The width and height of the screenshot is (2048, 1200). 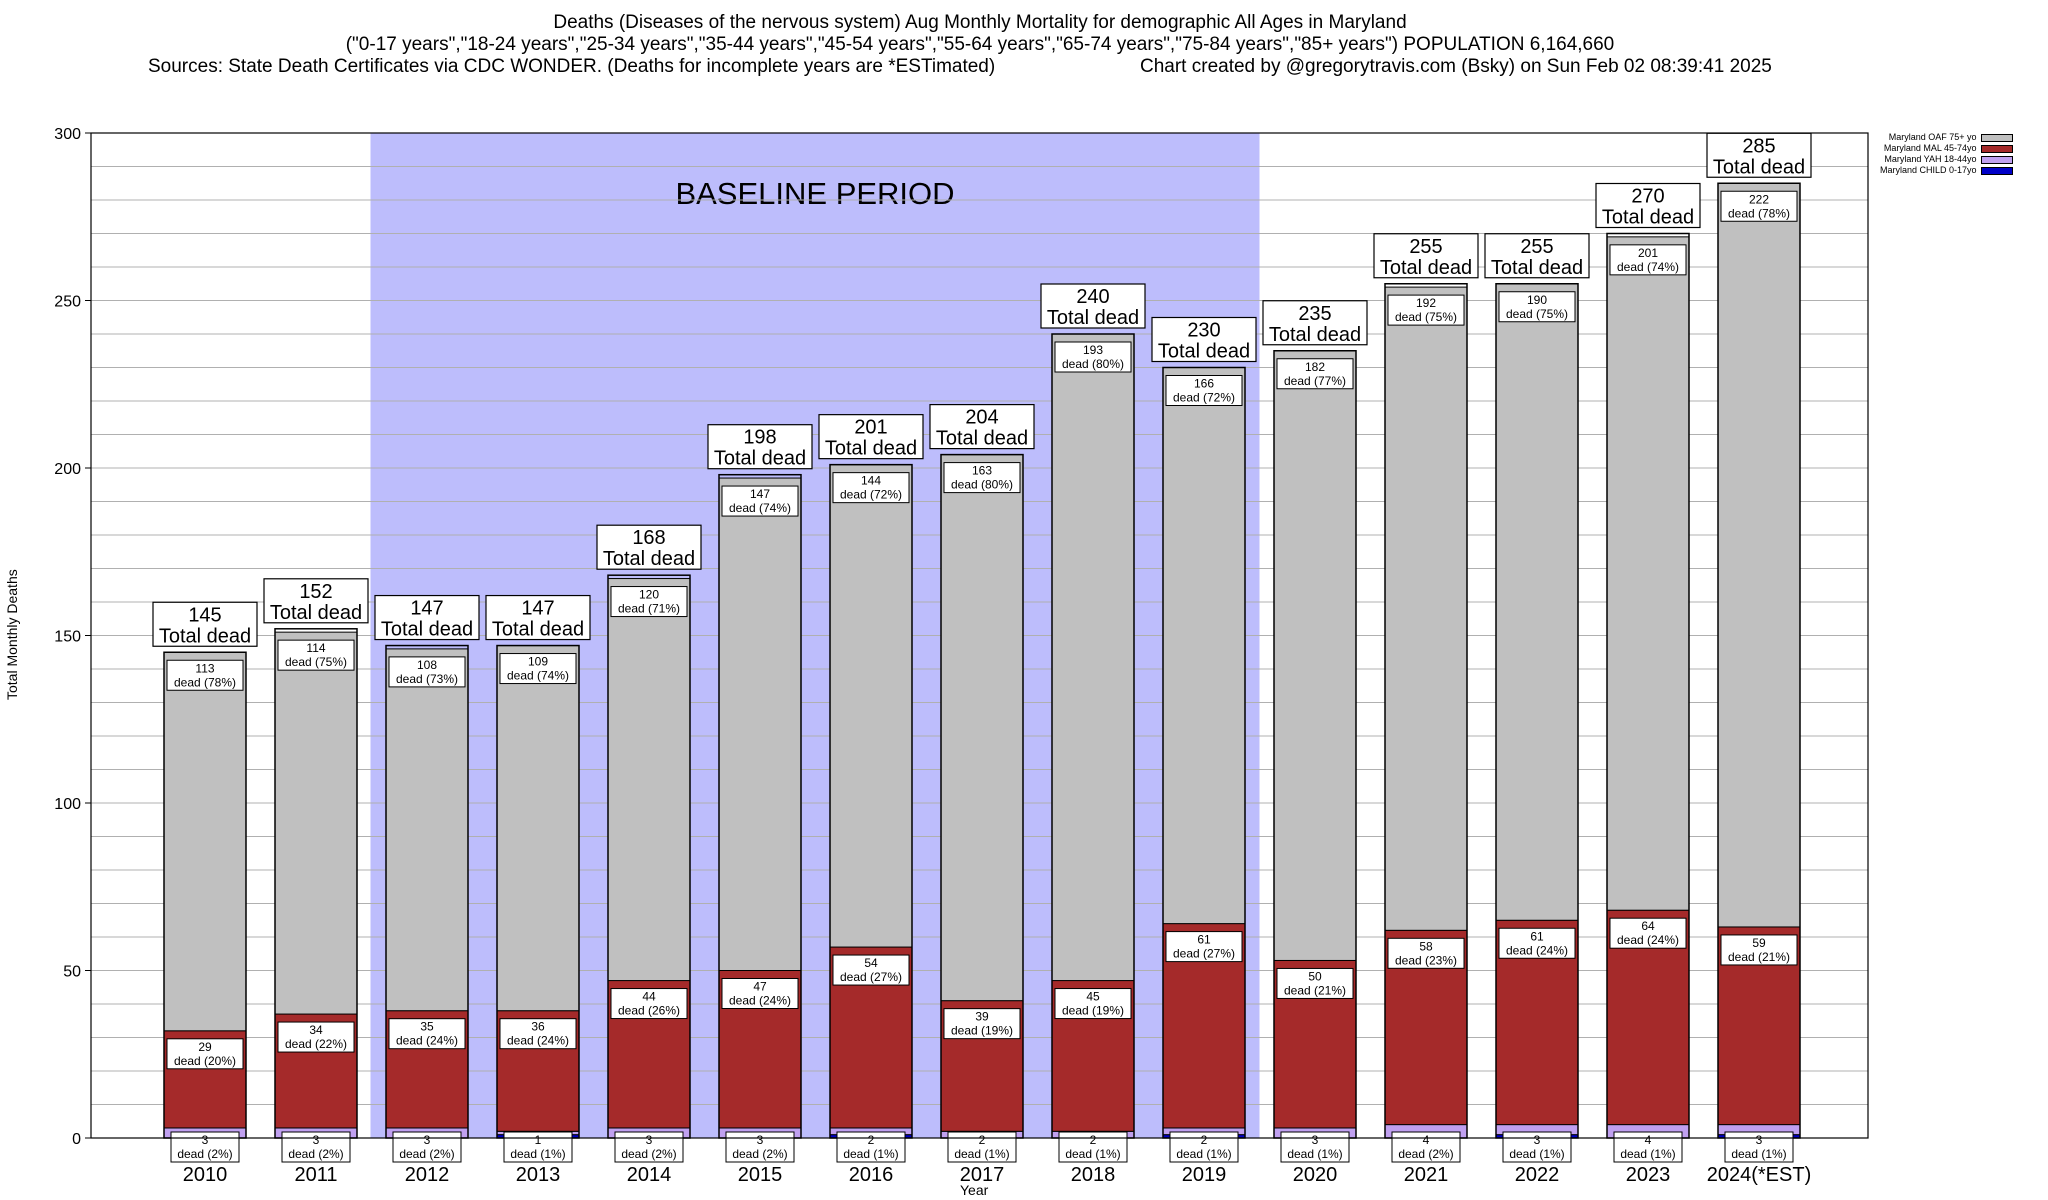 I want to click on mal-label-value: 54, so click(x=871, y=963).